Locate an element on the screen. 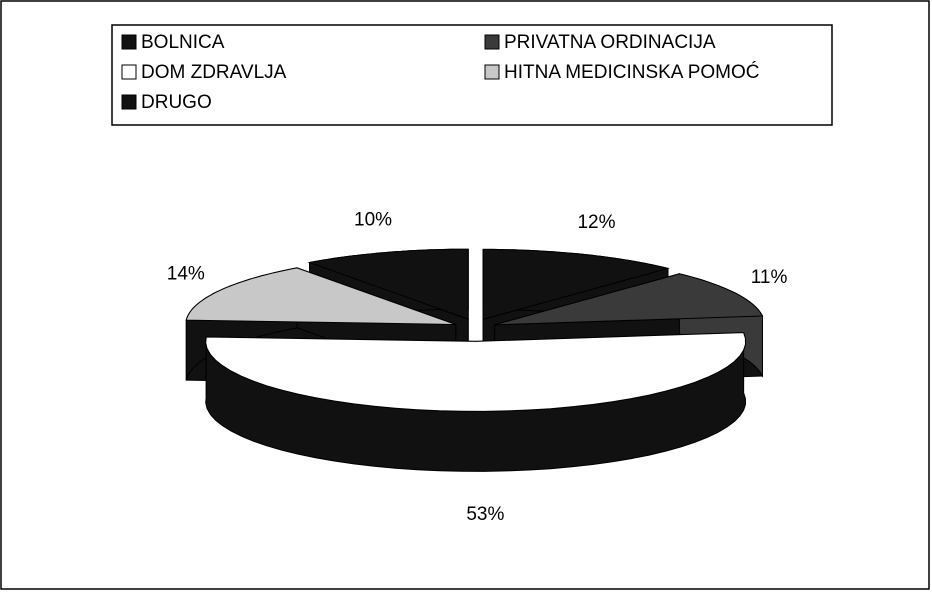 The image size is (932, 592). data-label: 14% is located at coordinates (186, 274).